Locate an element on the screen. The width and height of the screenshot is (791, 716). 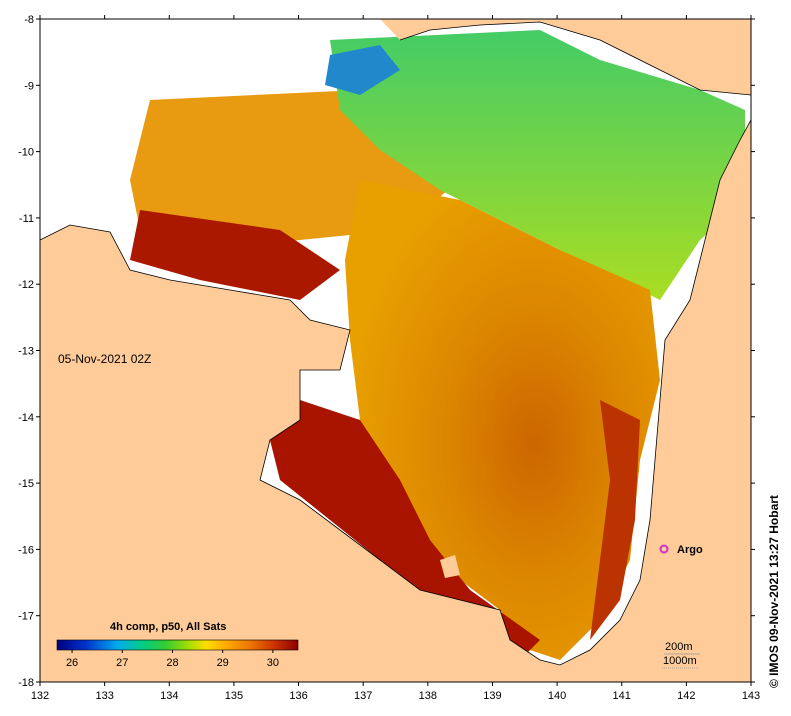
lat-tick-label: -14 is located at coordinates (26, 418).